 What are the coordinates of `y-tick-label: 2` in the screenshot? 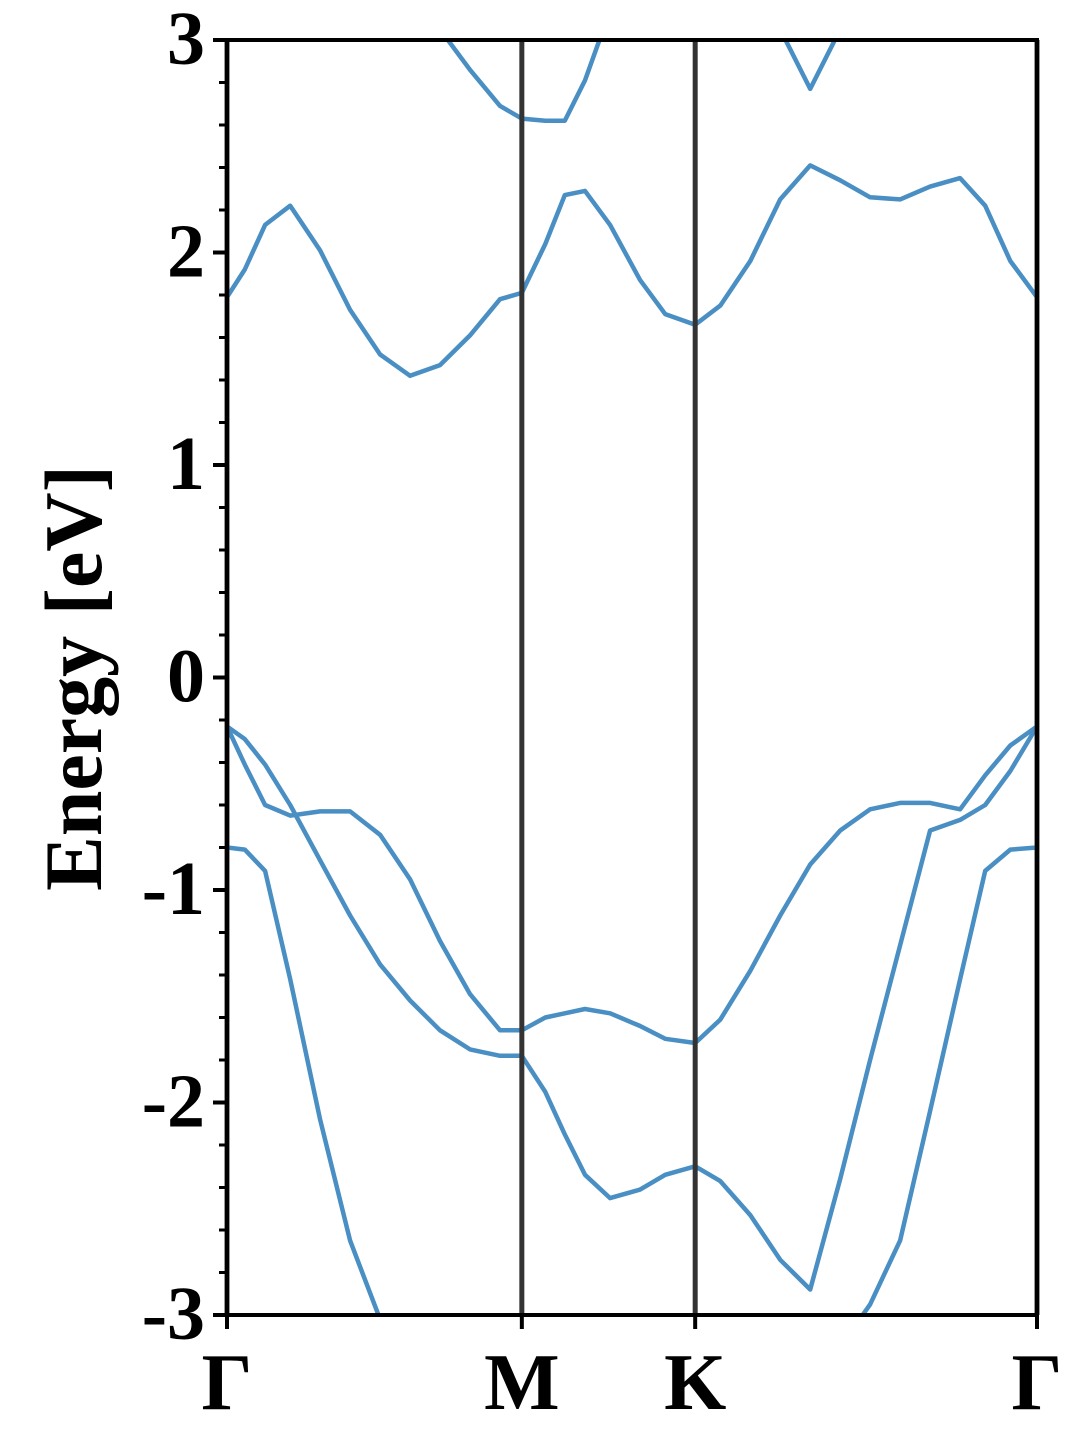 It's located at (186, 252).